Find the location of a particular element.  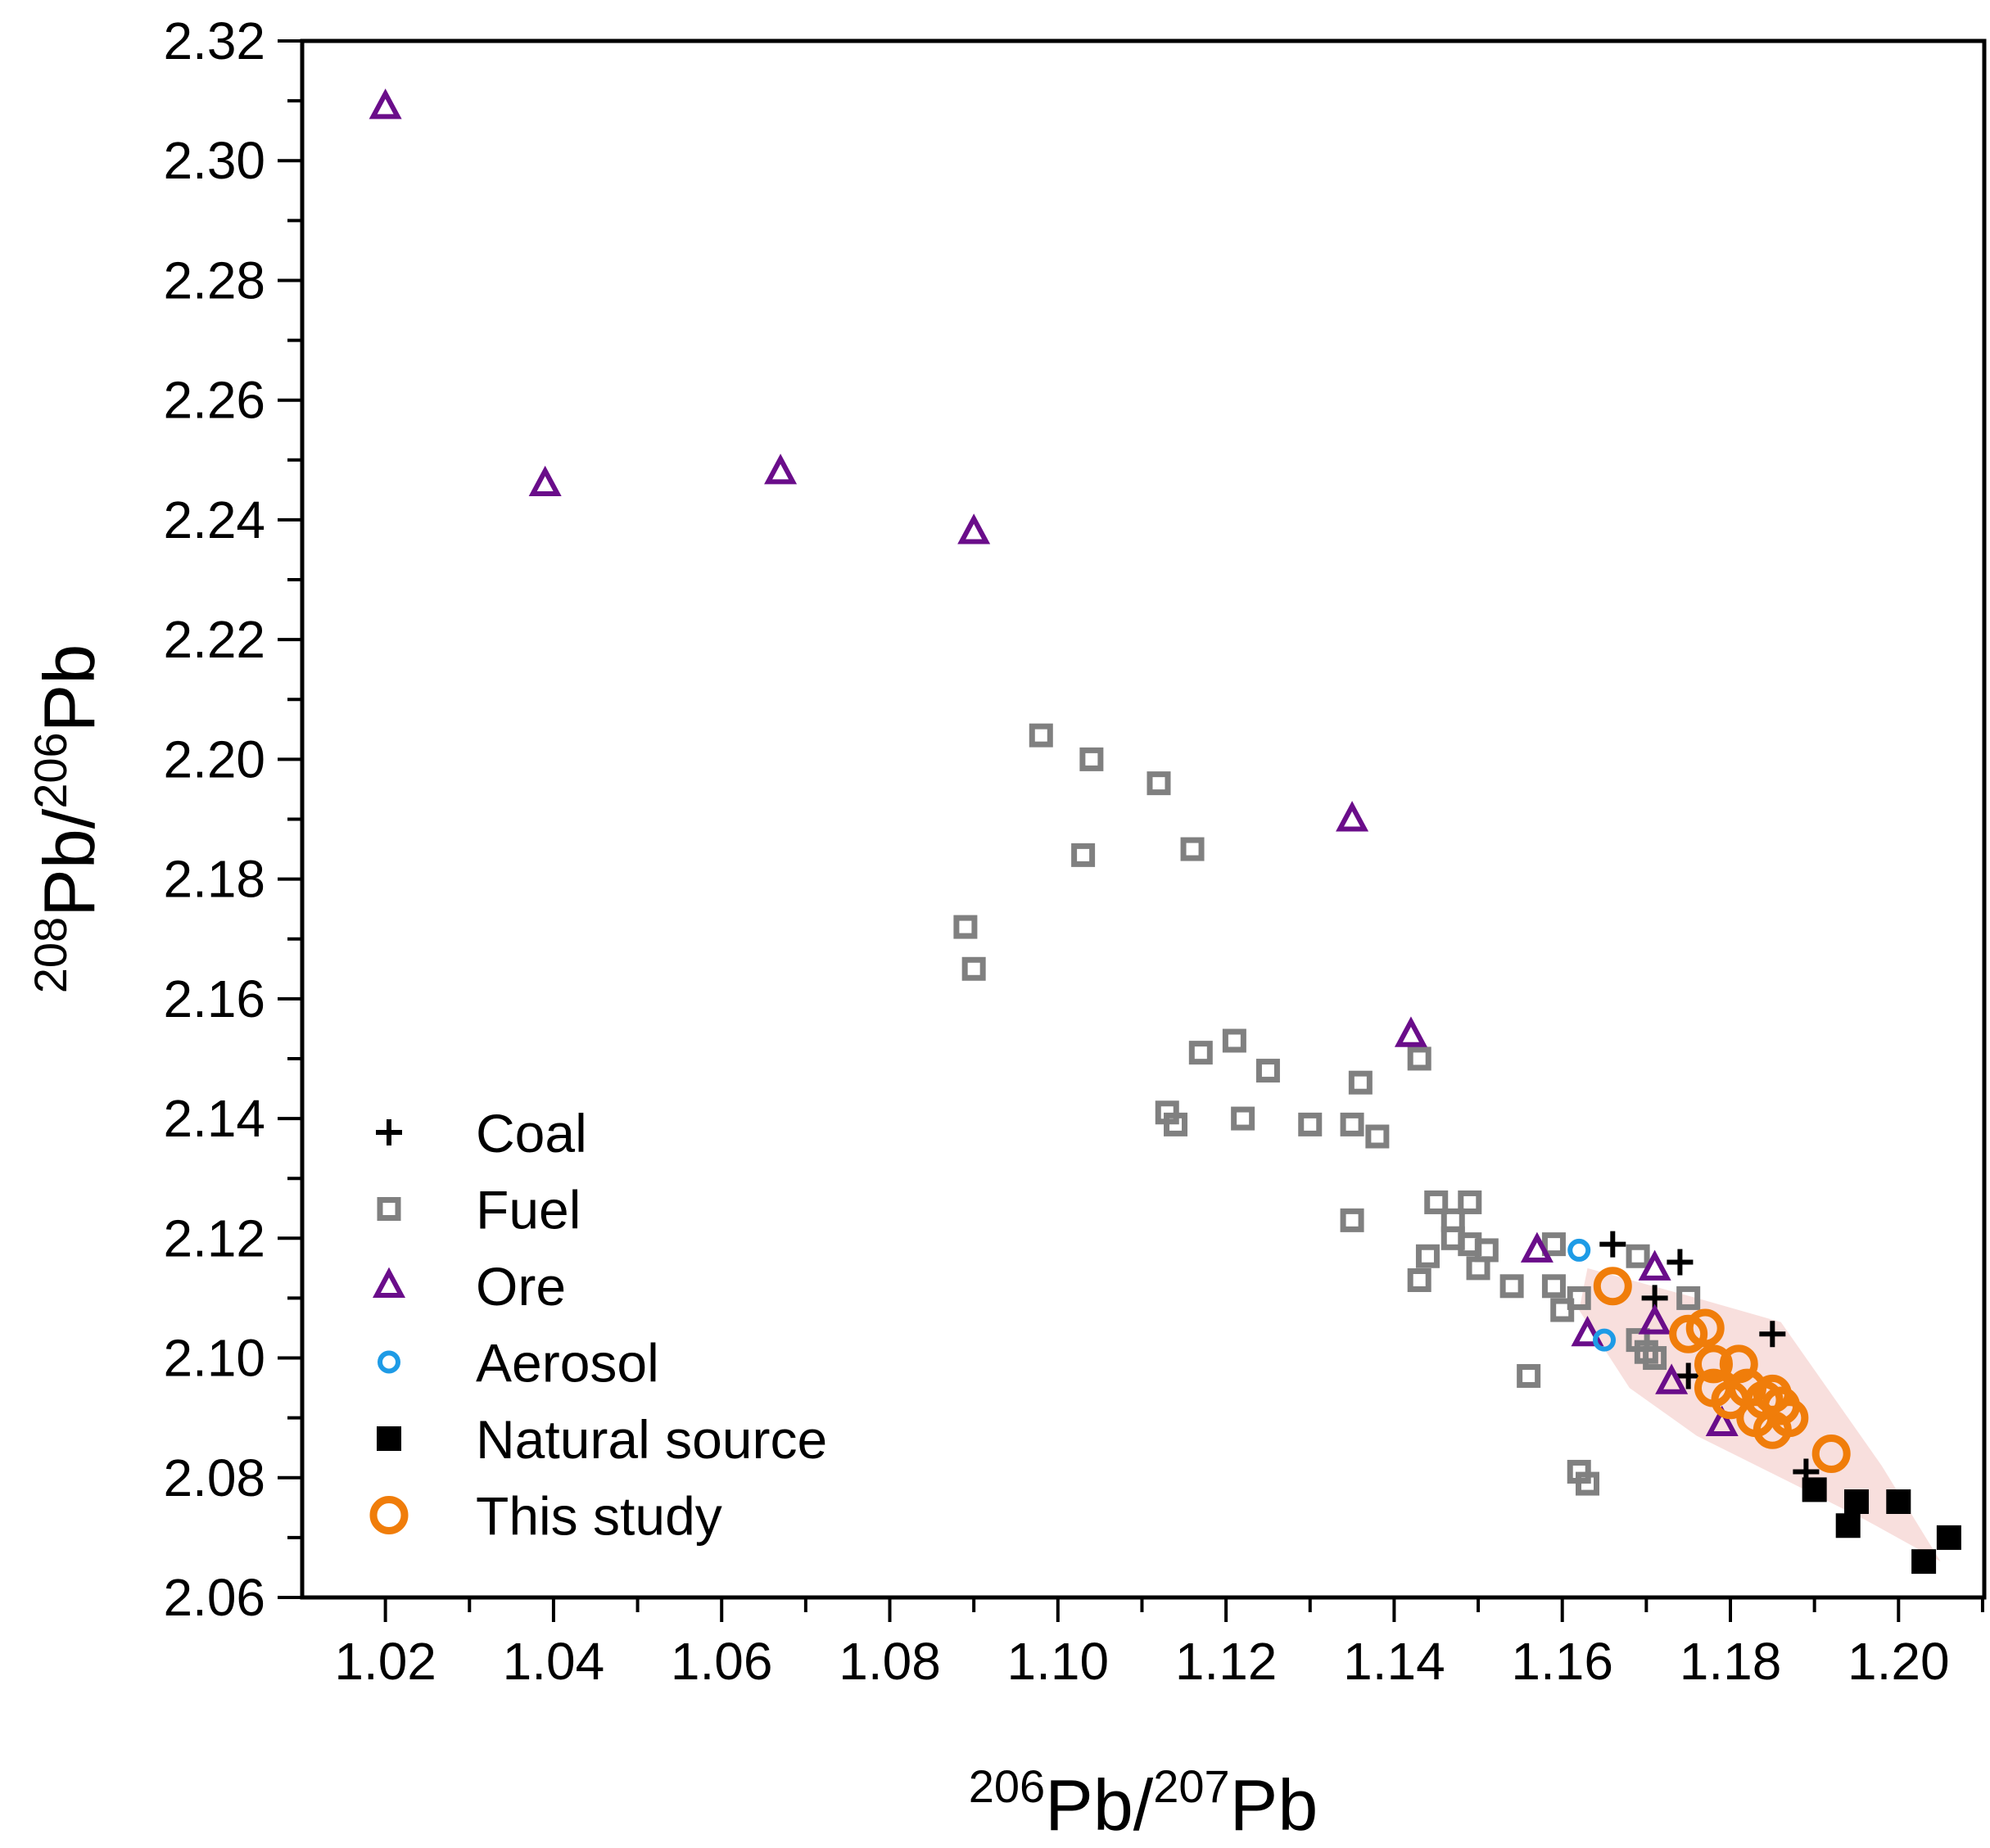

legend-natural-source-marker is located at coordinates (389, 1438).